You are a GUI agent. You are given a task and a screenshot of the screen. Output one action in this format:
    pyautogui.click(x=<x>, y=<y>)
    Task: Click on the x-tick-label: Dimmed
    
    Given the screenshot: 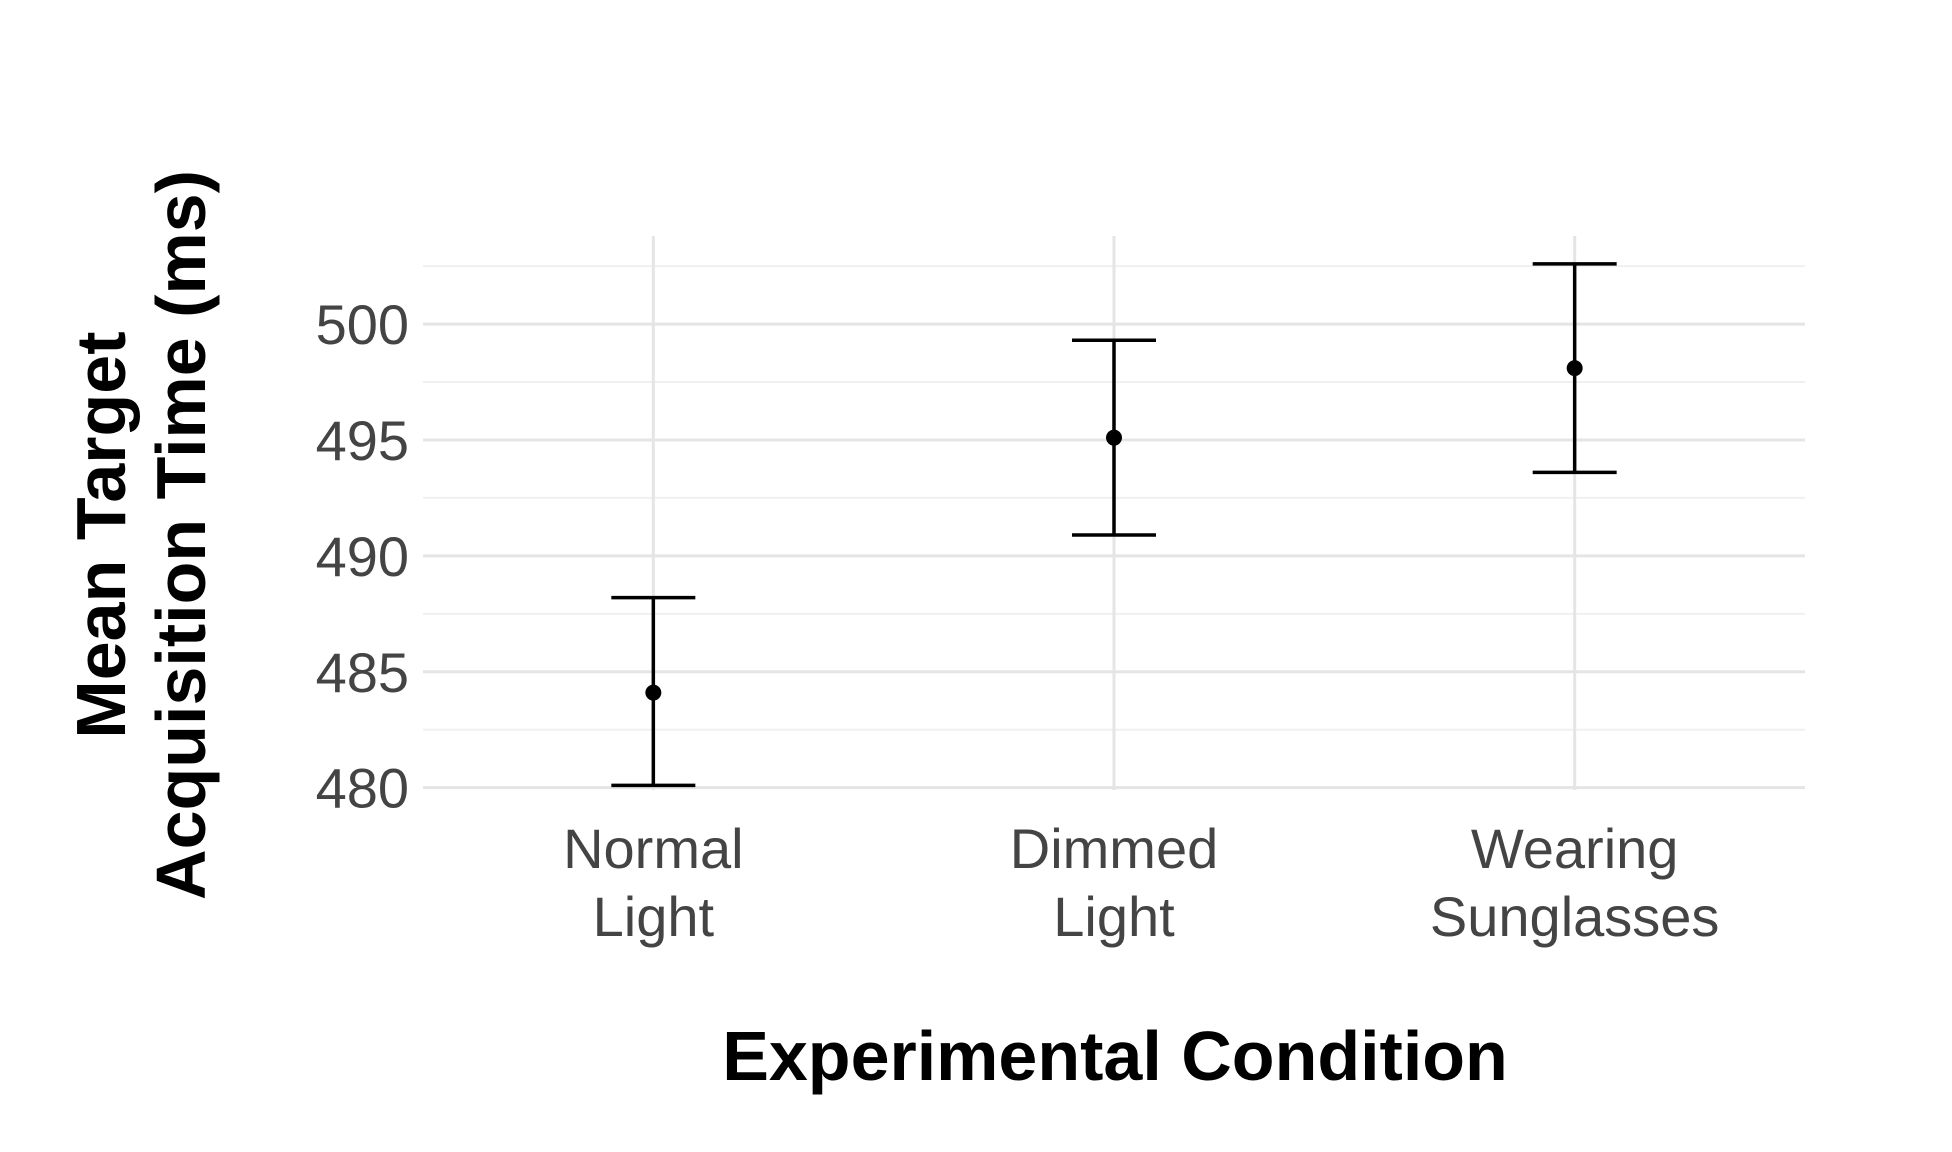 What is the action you would take?
    pyautogui.click(x=1114, y=848)
    